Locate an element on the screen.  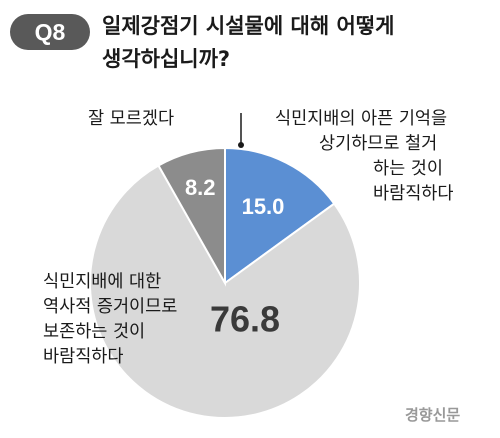
label-keep: 식민지배에 대한 역사적 증거이므로 보존하는 것이 바람직하다 is located at coordinates (110, 320).